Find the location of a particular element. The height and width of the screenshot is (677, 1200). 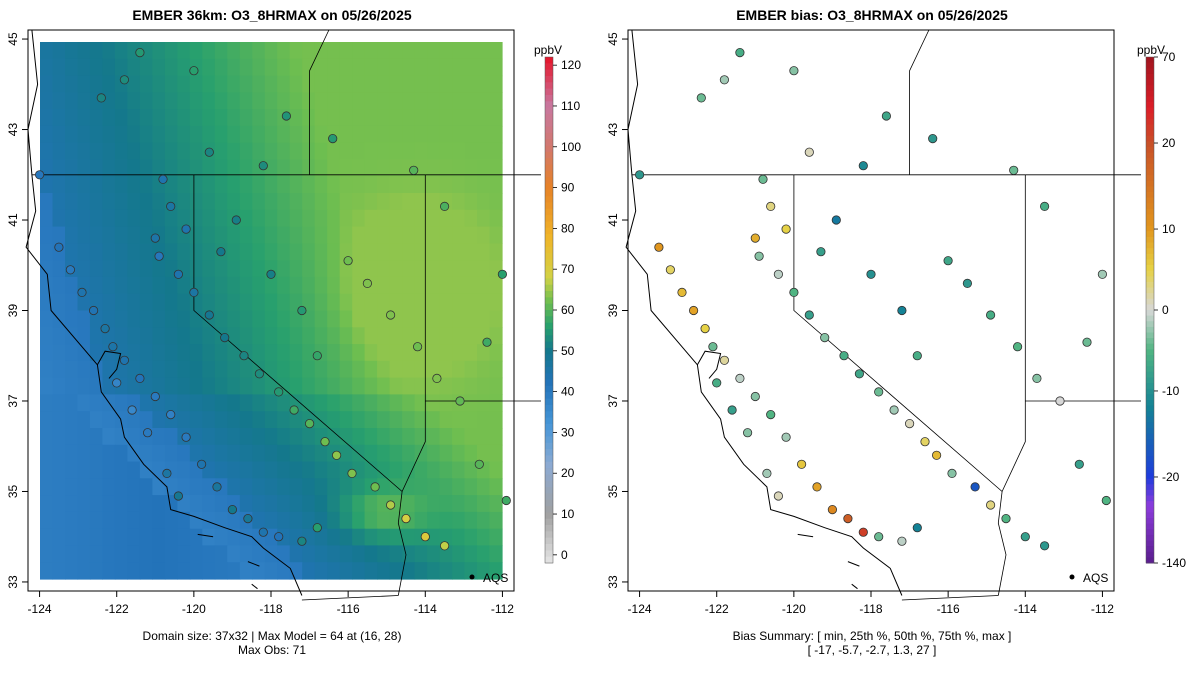

island-outline is located at coordinates (854, 586).